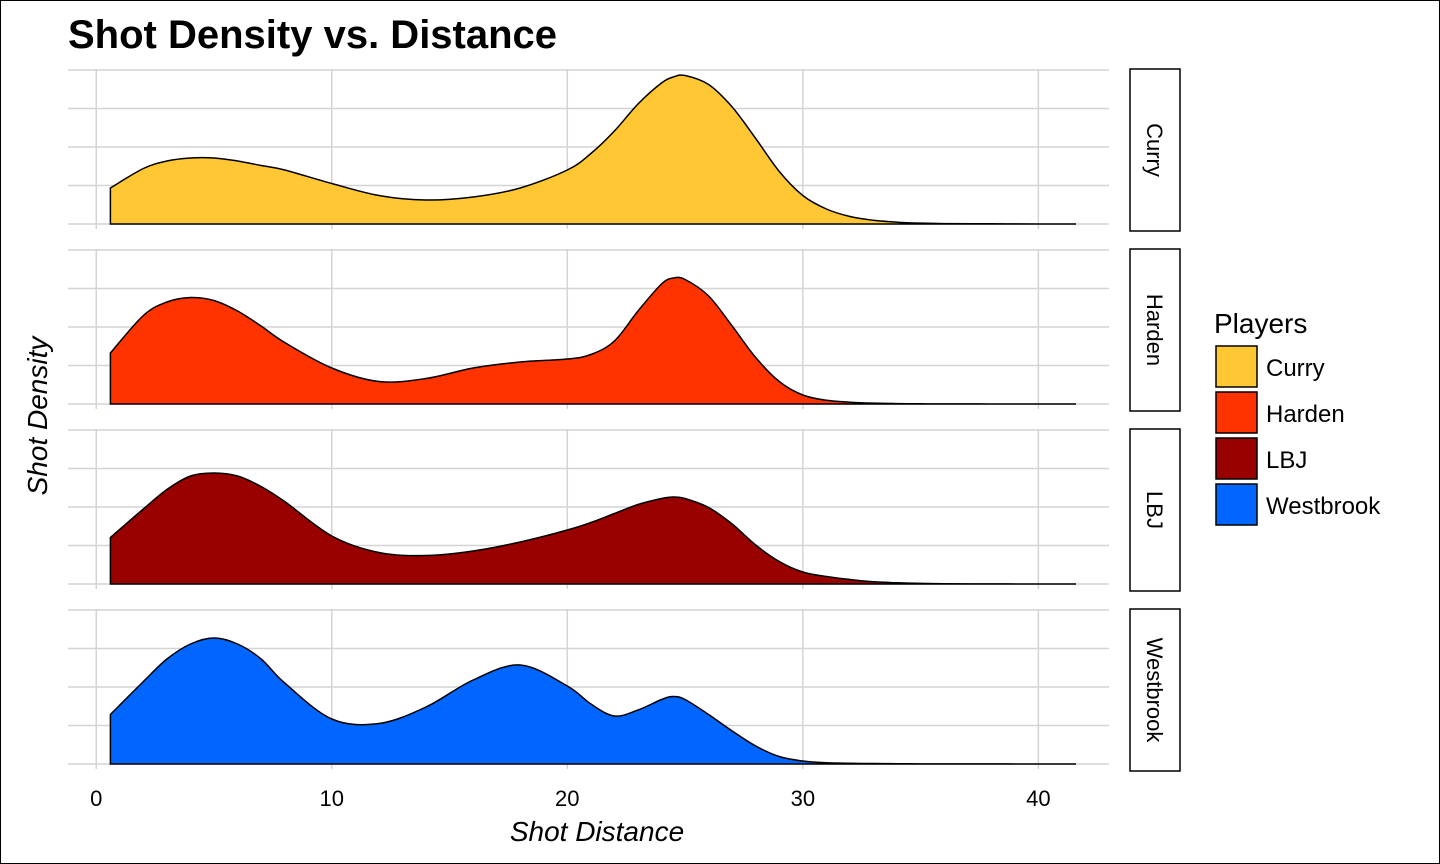  I want to click on x-tick-label: 30, so click(803, 798).